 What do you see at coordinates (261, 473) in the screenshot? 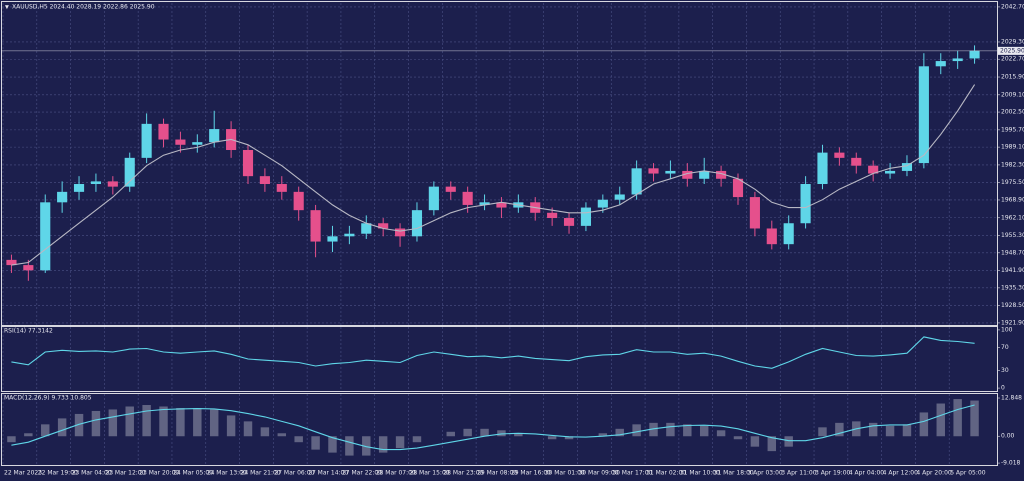
I see `x-tick-label: 24 Mar 21:00` at bounding box center [261, 473].